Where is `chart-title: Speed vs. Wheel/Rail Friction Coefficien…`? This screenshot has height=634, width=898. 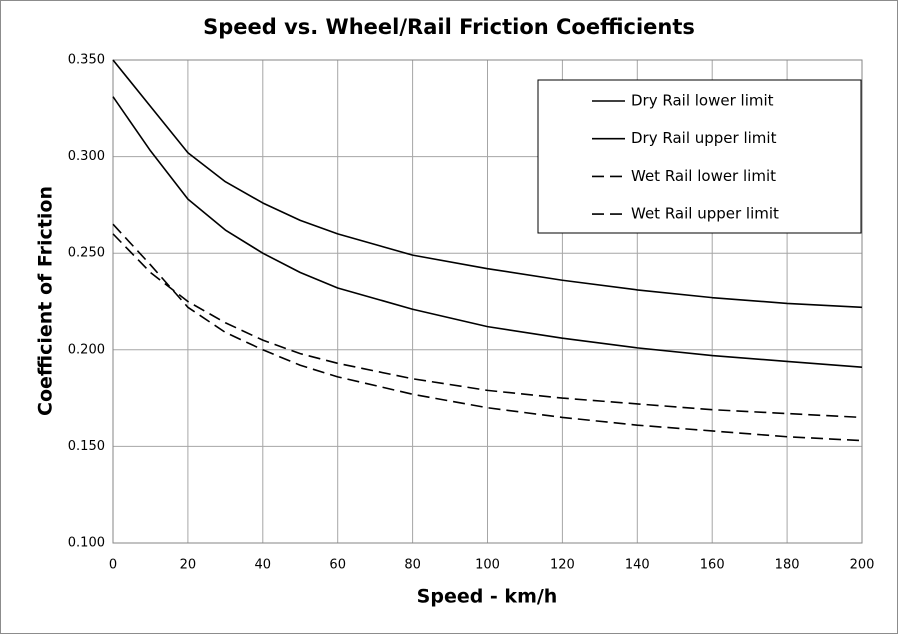
chart-title: Speed vs. Wheel/Rail Friction Coefficien… is located at coordinates (449, 27).